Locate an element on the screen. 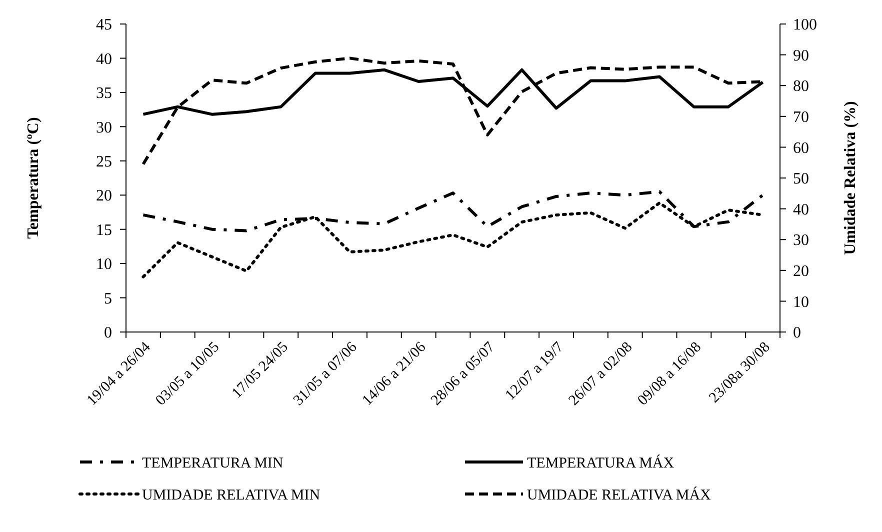 The image size is (882, 532). y2-tick-label: 80 is located at coordinates (801, 87).